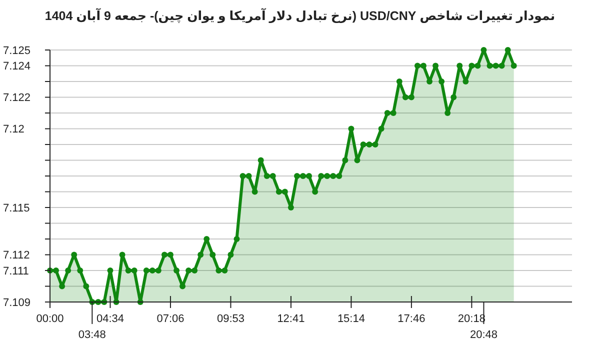 The width and height of the screenshot is (600, 352). Describe the element at coordinates (351, 319) in the screenshot. I see `x-tick-label: 15:14` at that location.